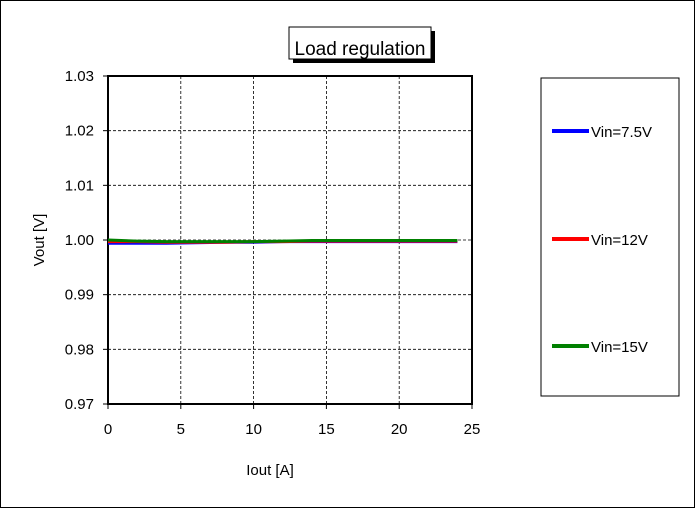 This screenshot has height=508, width=695. What do you see at coordinates (360, 49) in the screenshot?
I see `chart-title: Load regulation` at bounding box center [360, 49].